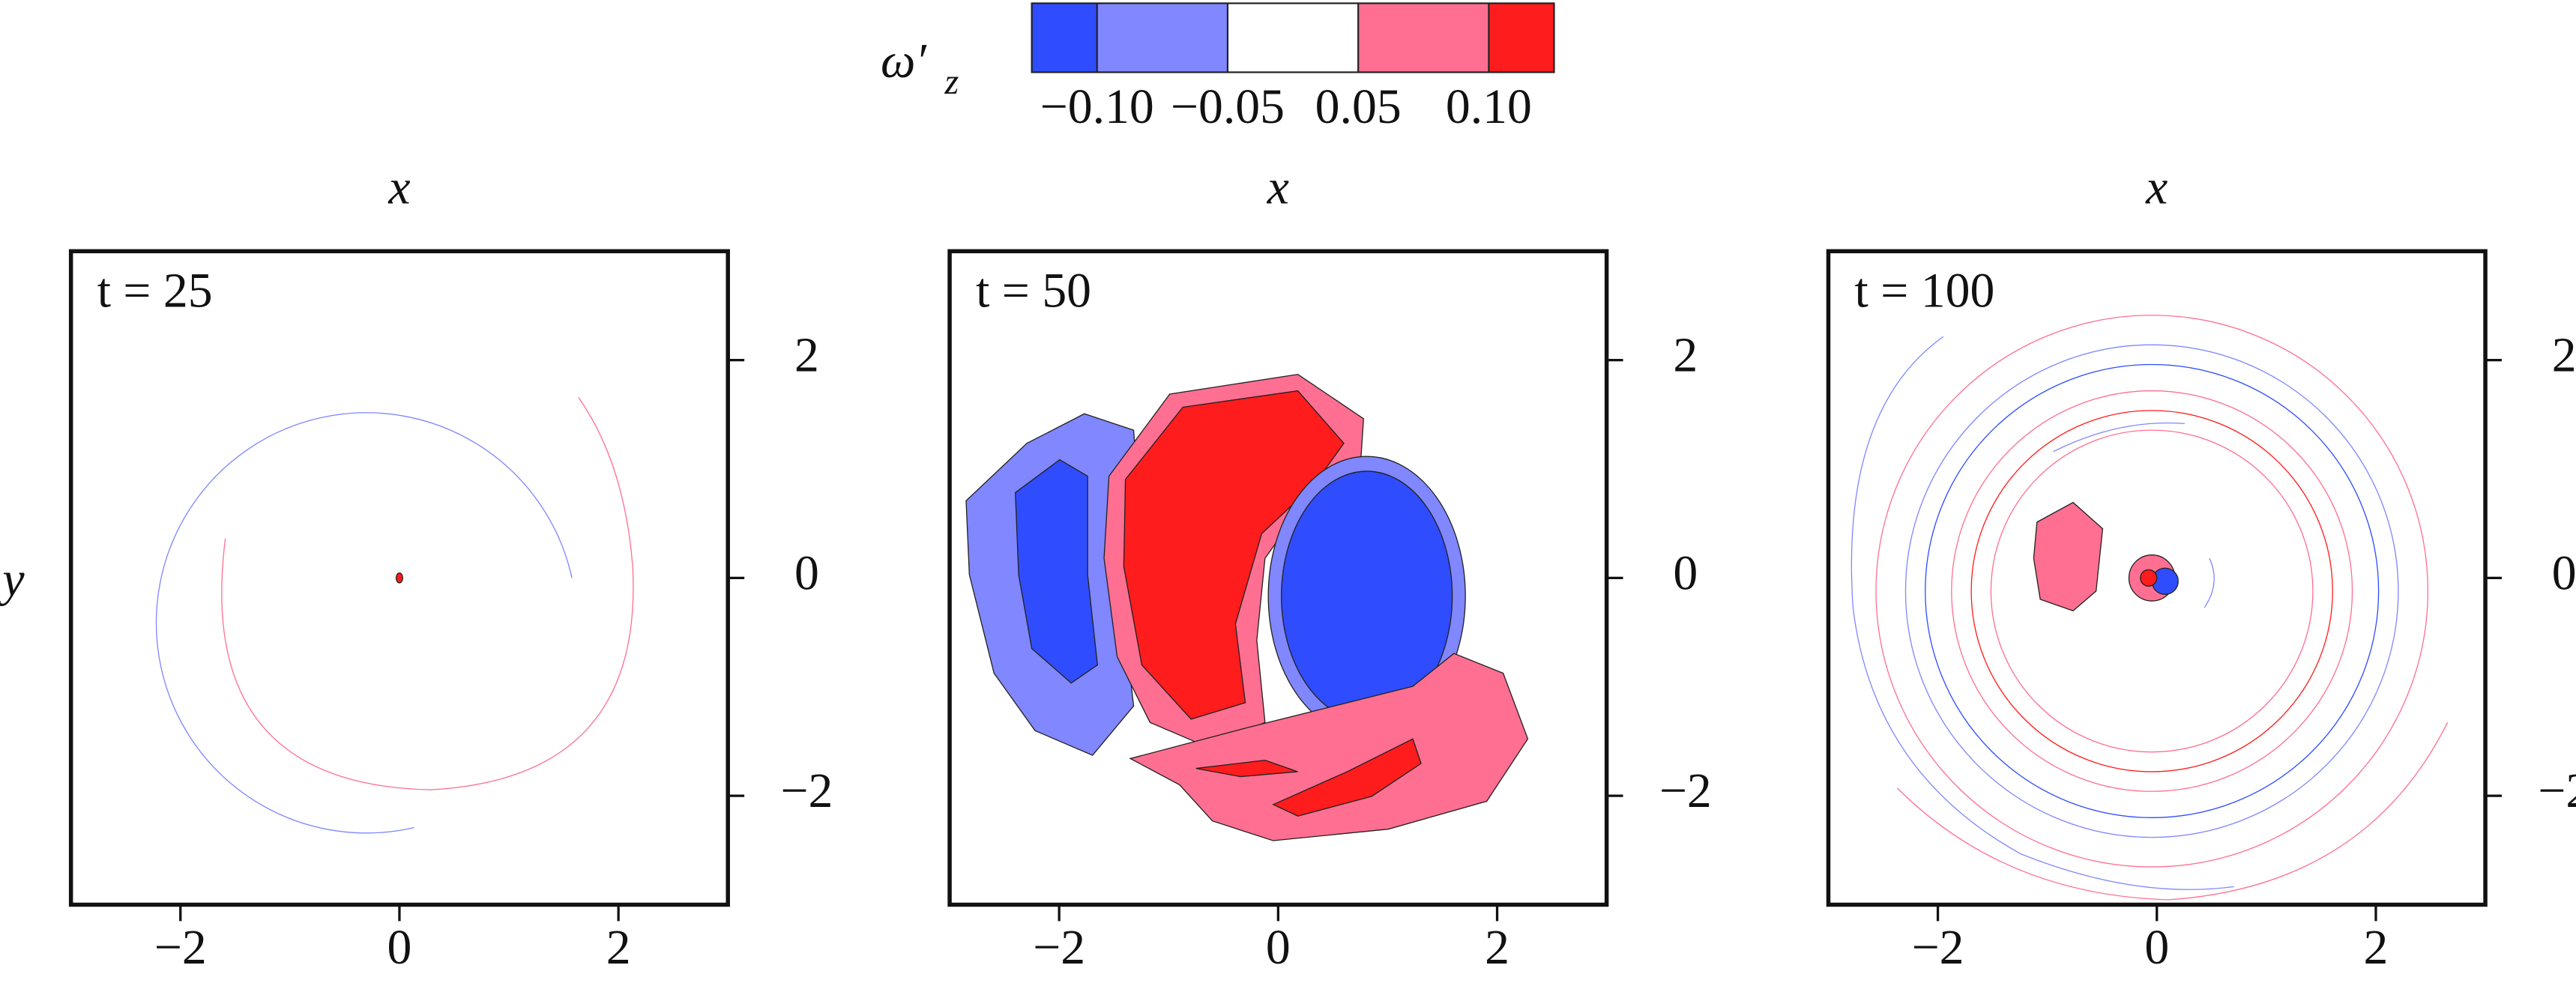 The height and width of the screenshot is (995, 2576). Describe the element at coordinates (1034, 291) in the screenshot. I see `panel-title: t = 50` at that location.